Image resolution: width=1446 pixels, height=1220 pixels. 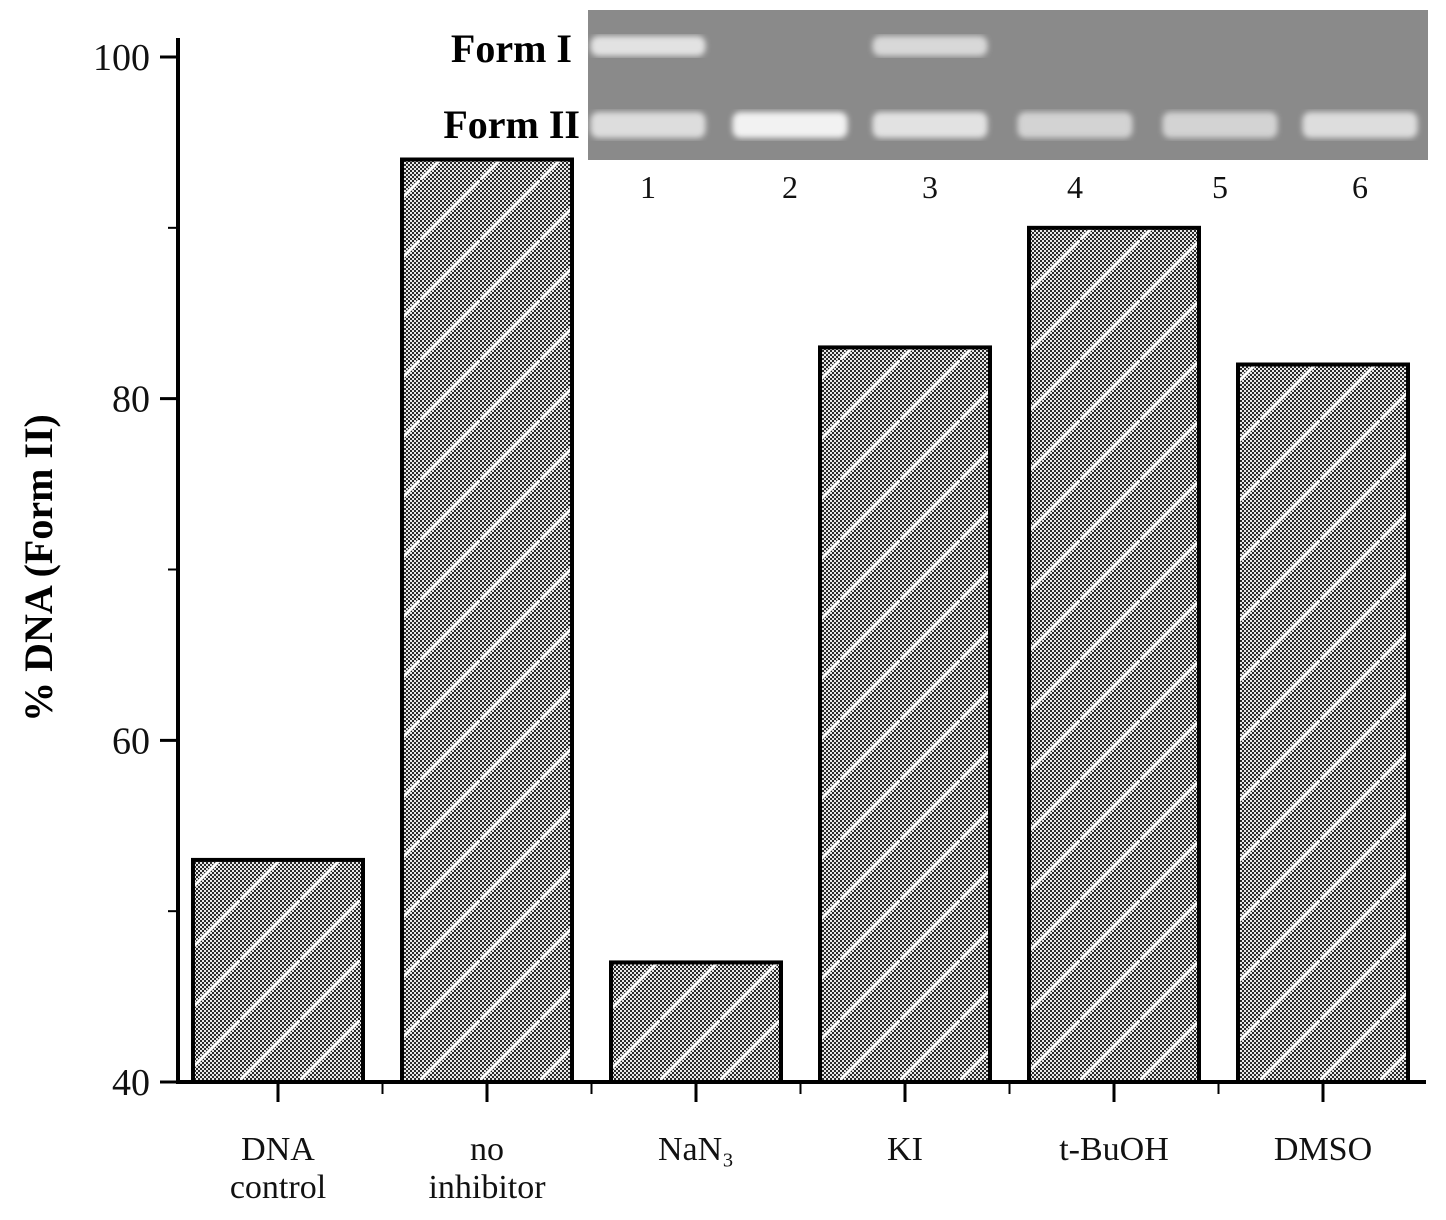 I want to click on gel-background, so click(x=1008, y=85).